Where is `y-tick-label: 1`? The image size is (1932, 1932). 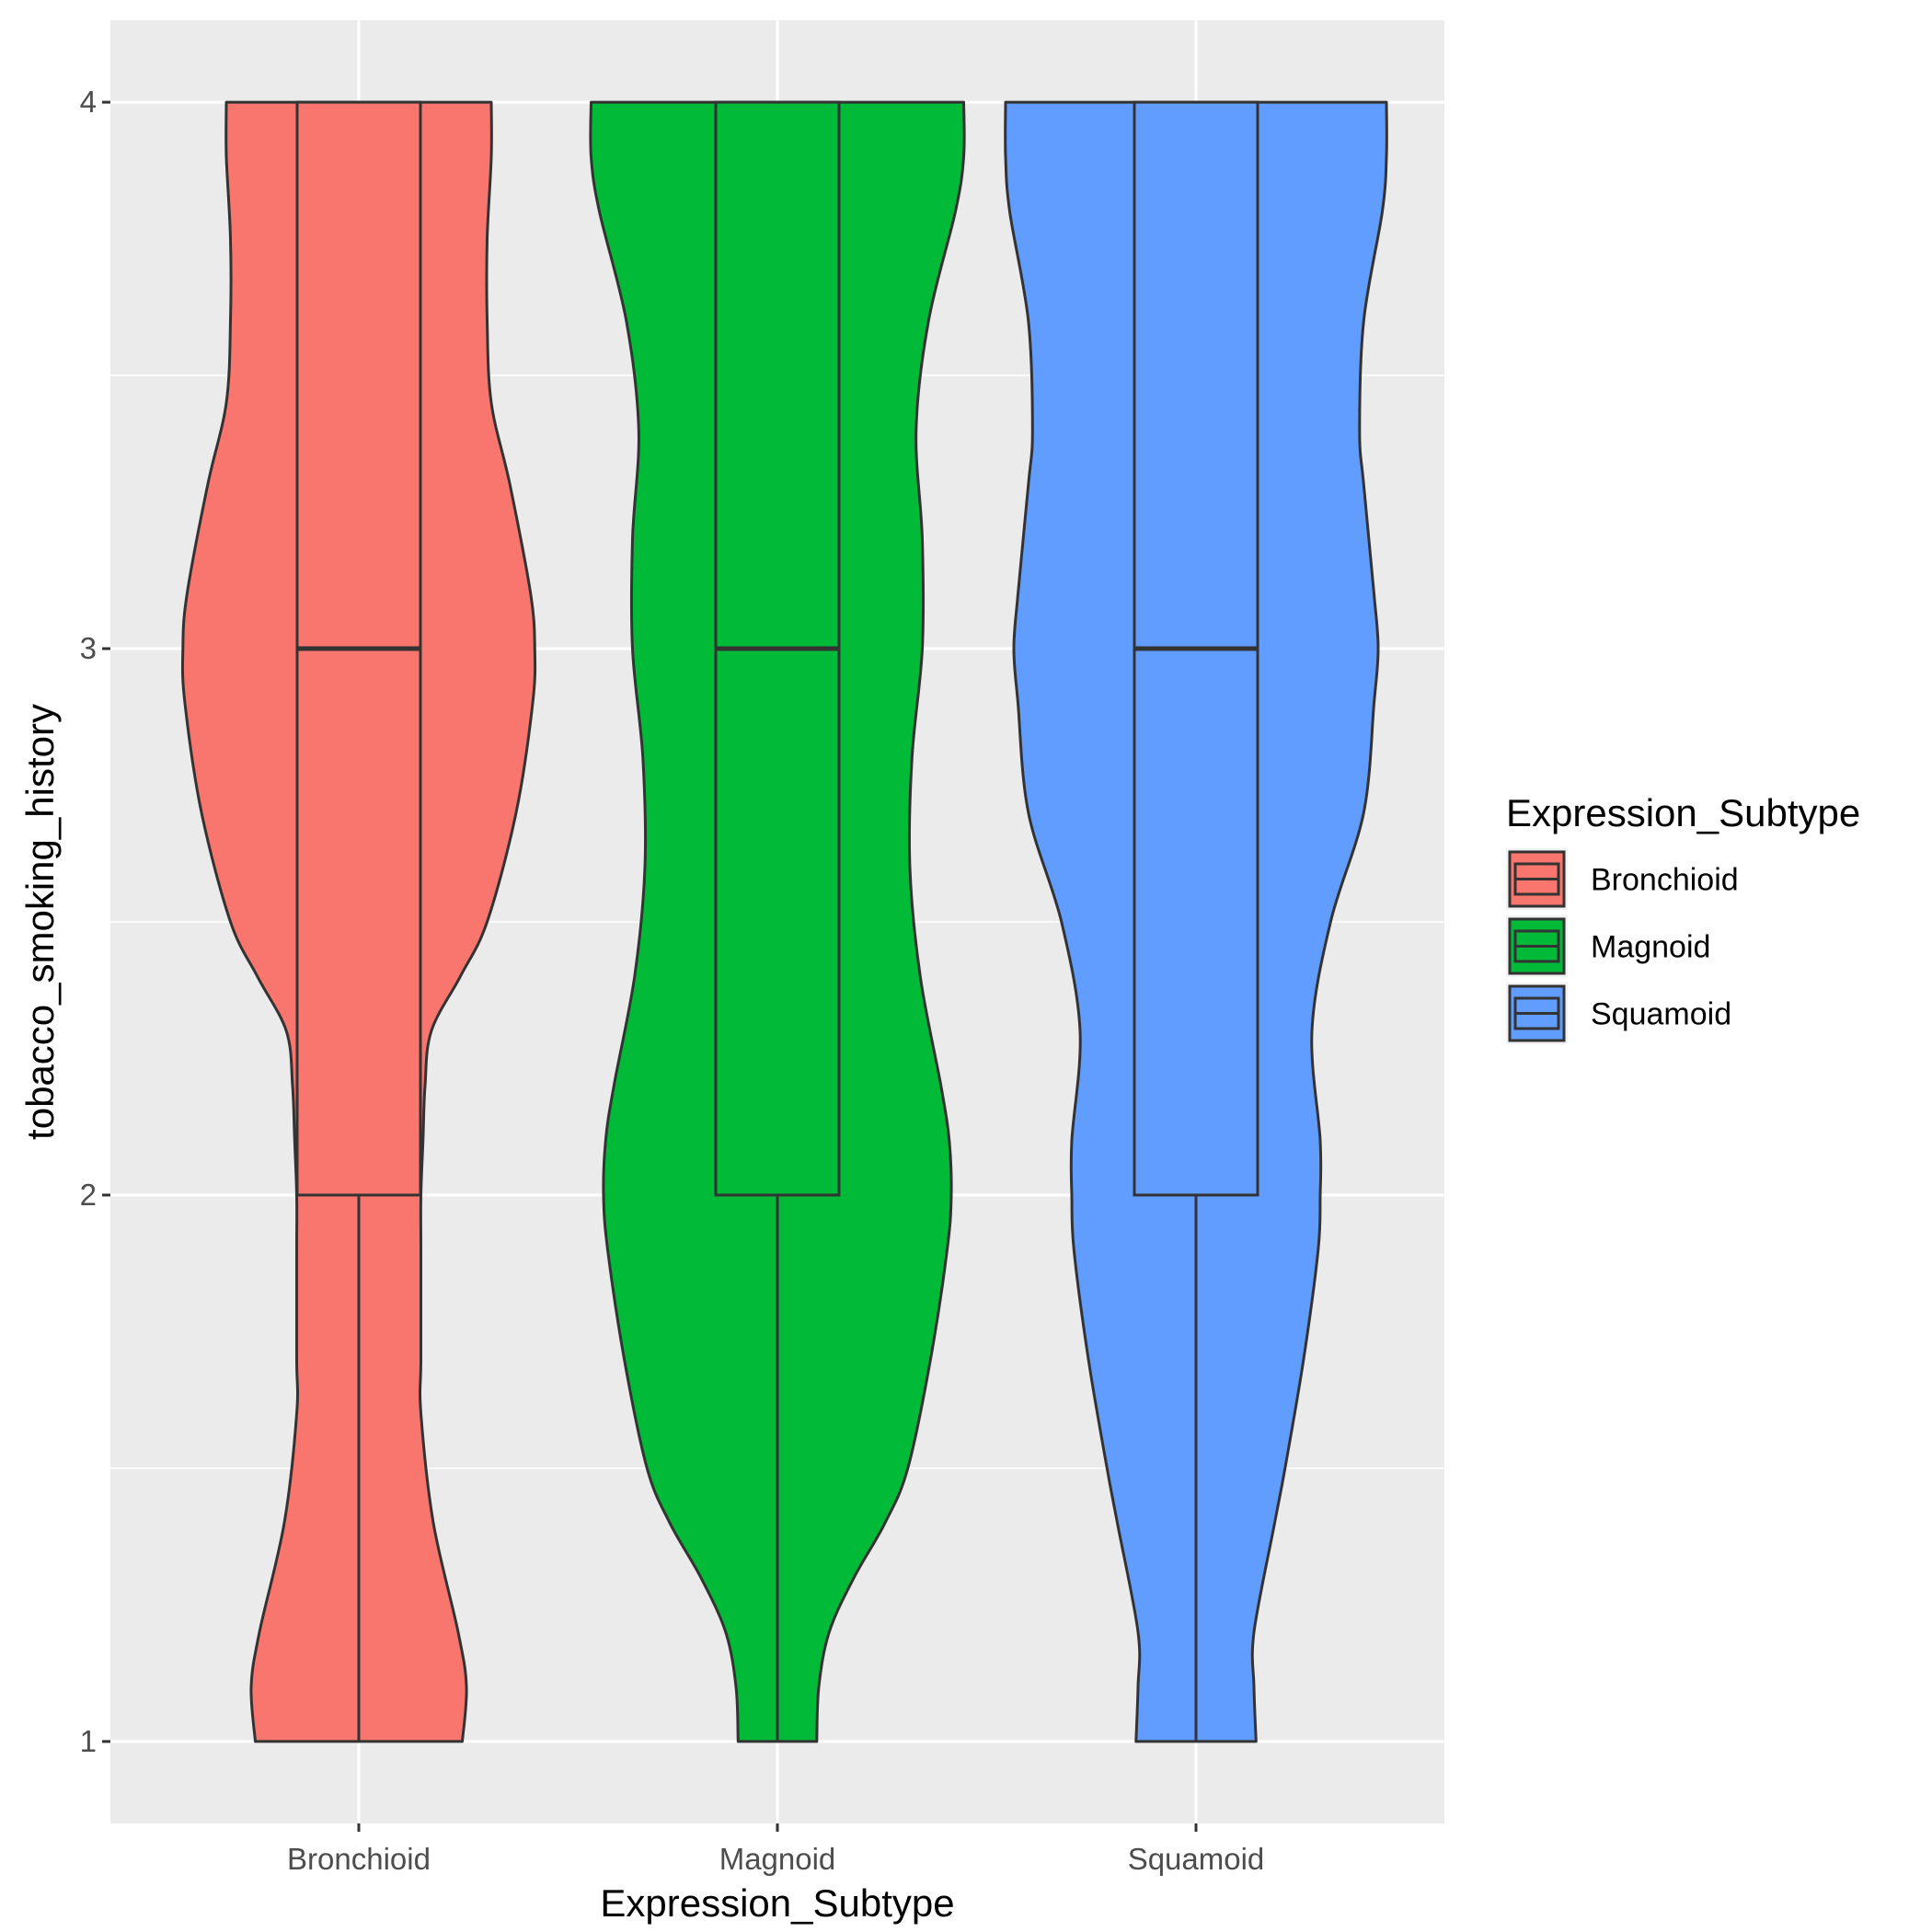 y-tick-label: 1 is located at coordinates (88, 1741).